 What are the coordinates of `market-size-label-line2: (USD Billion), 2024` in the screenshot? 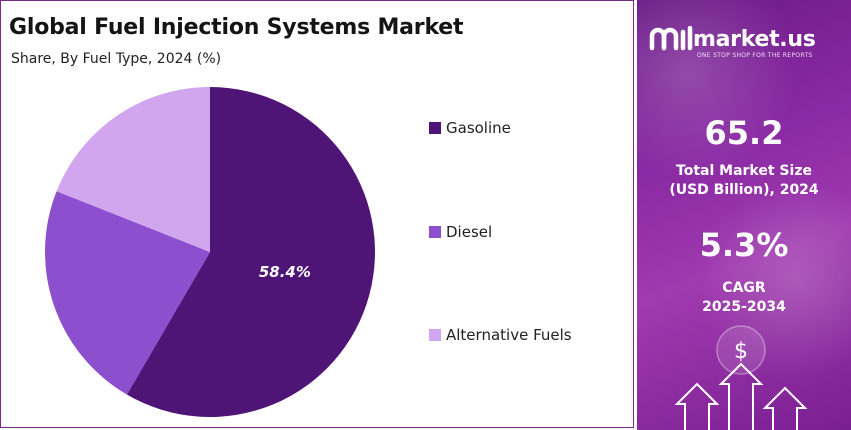 It's located at (744, 190).